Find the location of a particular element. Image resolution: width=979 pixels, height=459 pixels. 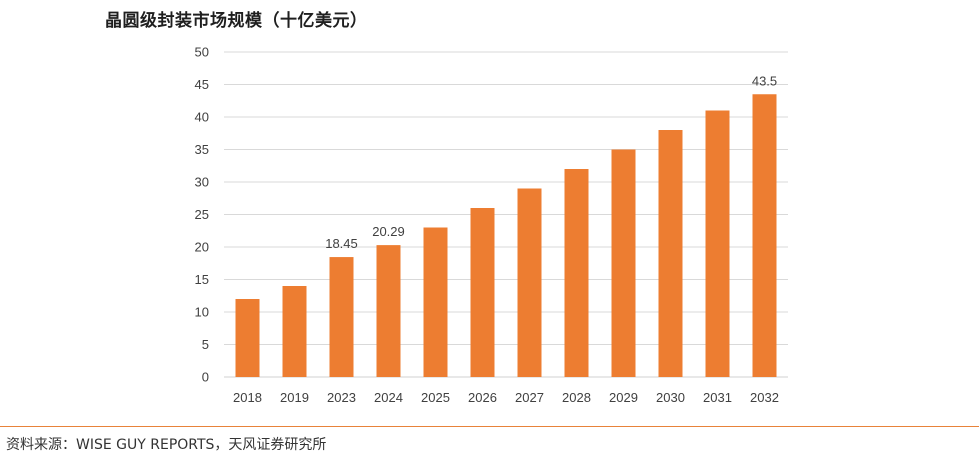

bar-2029 is located at coordinates (623, 263).